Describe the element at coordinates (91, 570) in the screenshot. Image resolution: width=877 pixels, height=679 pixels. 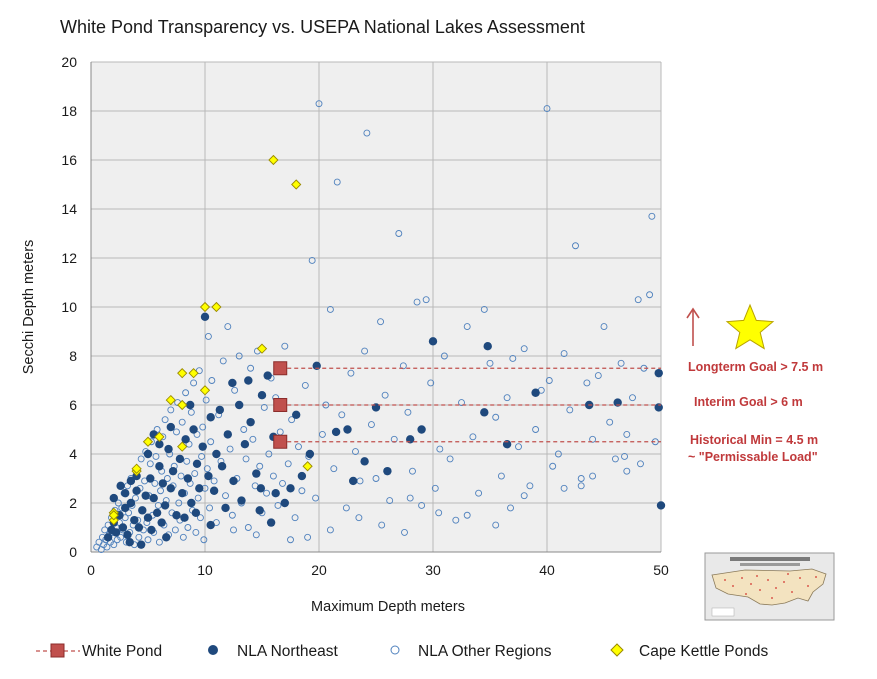
I see `x-tick-label: 0` at that location.